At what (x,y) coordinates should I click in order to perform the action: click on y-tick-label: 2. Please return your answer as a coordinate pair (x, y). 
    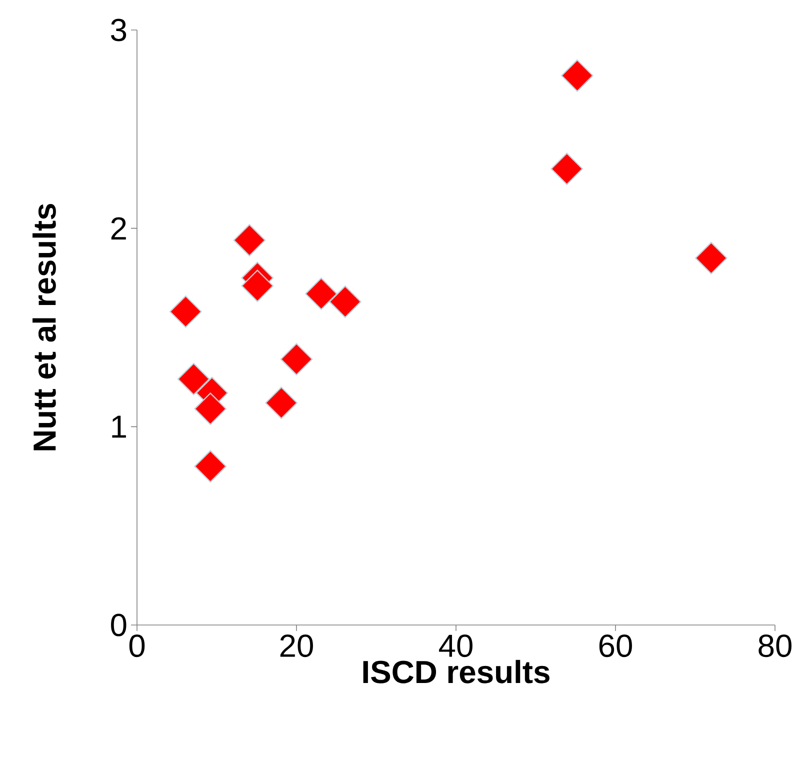
    Looking at the image, I should click on (118, 228).